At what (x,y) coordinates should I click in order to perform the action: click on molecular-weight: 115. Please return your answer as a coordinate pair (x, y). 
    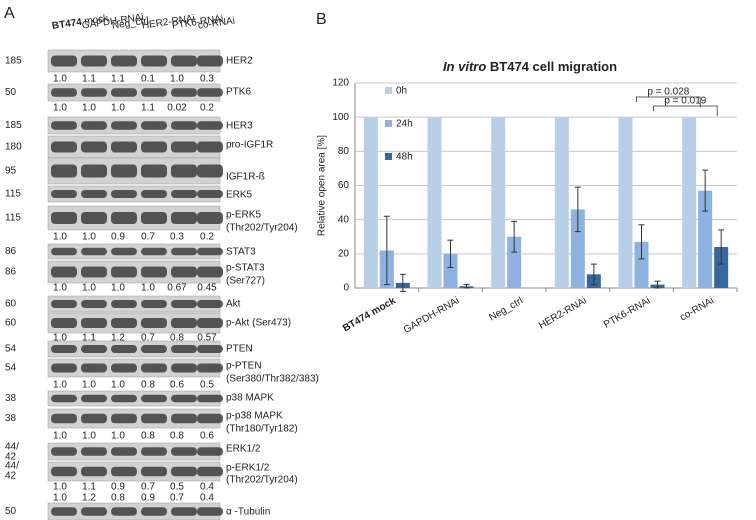
    Looking at the image, I should click on (13, 218).